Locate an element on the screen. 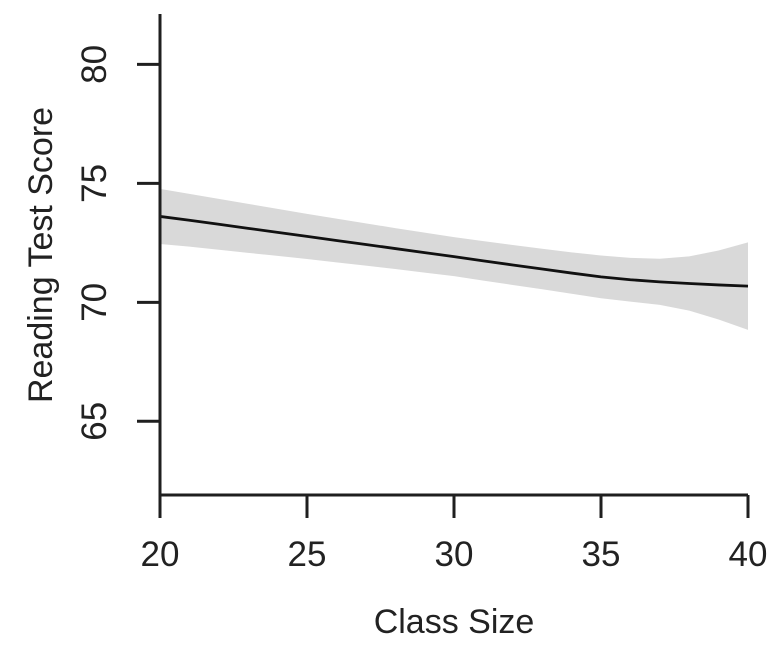  x-tick-label: 30 is located at coordinates (454, 554).